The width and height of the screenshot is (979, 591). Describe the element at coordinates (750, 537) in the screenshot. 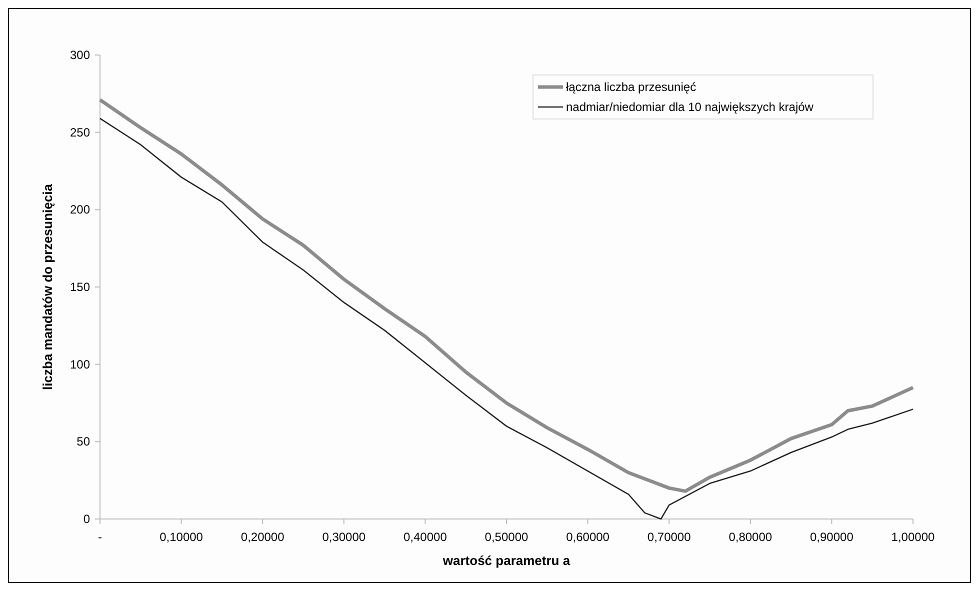

I see `x-tick-label: 0,80000` at that location.